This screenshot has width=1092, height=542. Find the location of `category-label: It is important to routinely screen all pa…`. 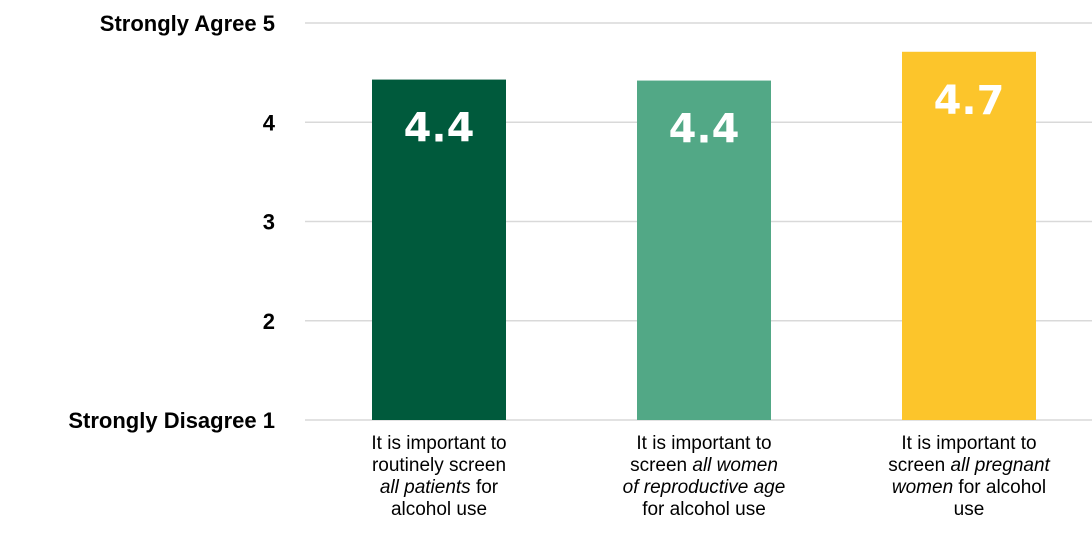

category-label: It is important to routinely screen all pa… is located at coordinates (439, 477).